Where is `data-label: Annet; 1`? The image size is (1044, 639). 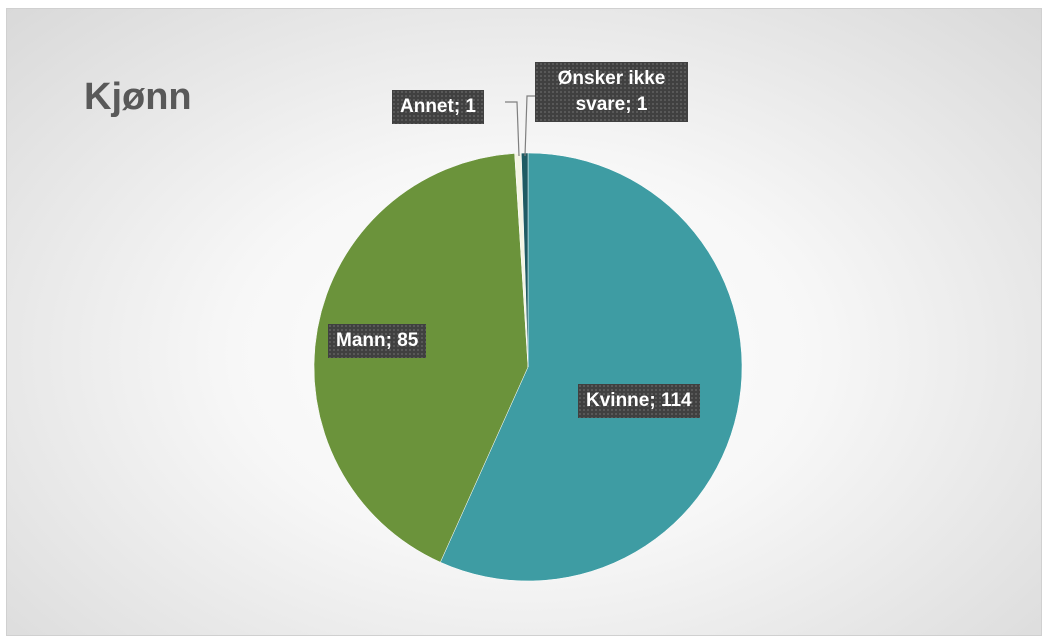
data-label: Annet; 1 is located at coordinates (438, 107).